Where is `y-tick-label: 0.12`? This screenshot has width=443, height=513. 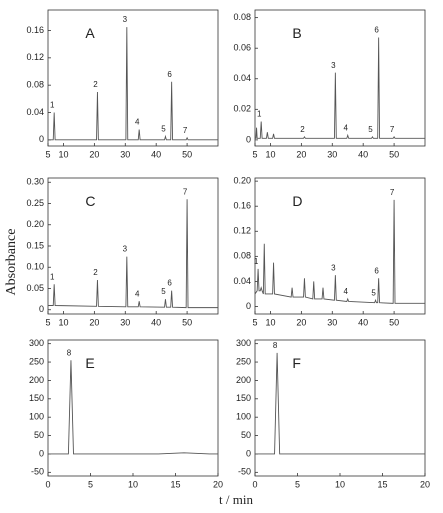 y-tick-label: 0.12 is located at coordinates (35, 57).